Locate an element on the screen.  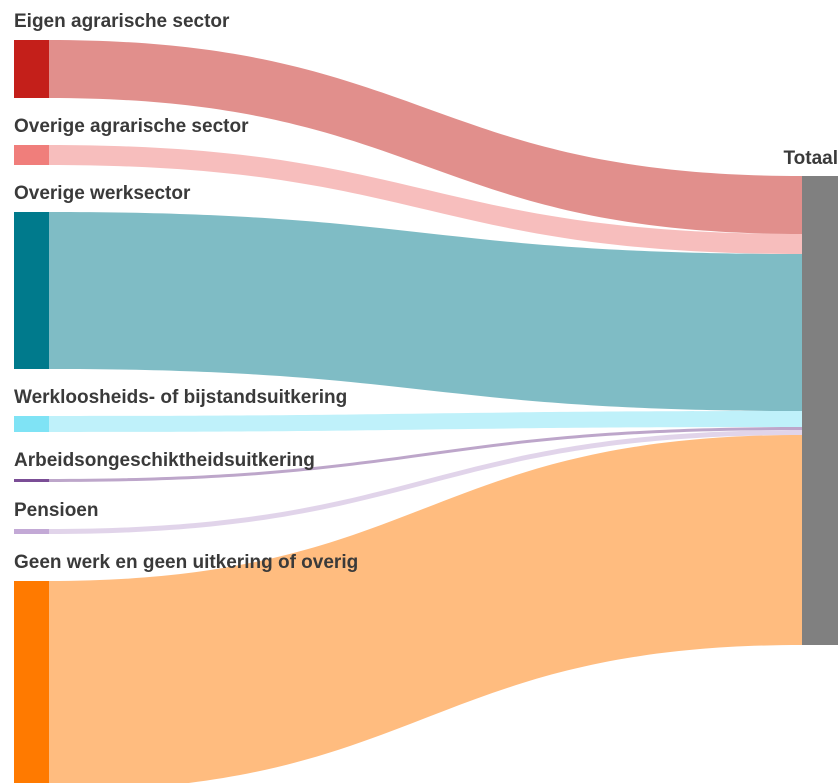
source-label: Pensioen is located at coordinates (56, 510).